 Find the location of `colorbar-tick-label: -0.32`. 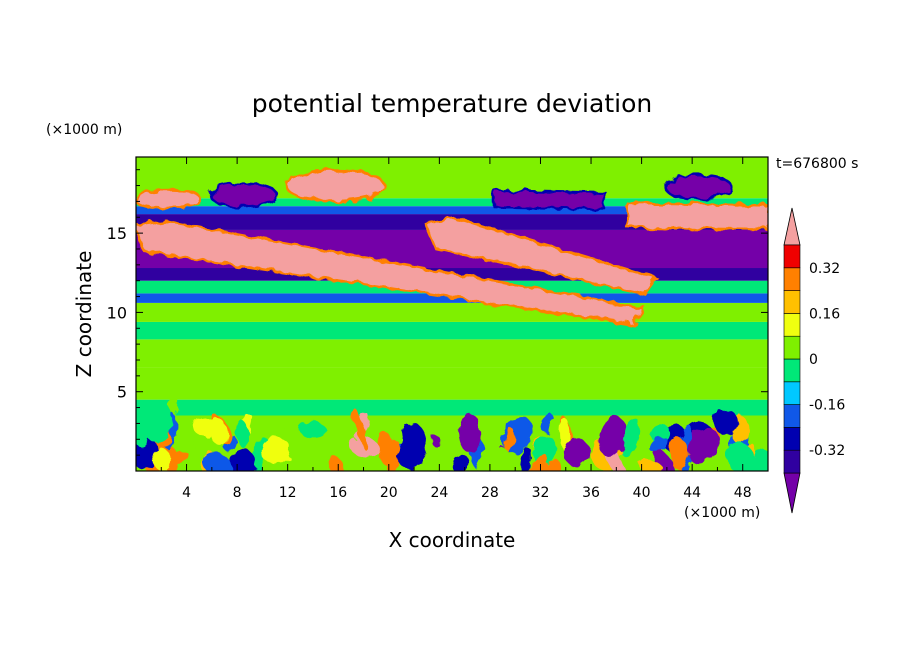

colorbar-tick-label: -0.32 is located at coordinates (827, 451).